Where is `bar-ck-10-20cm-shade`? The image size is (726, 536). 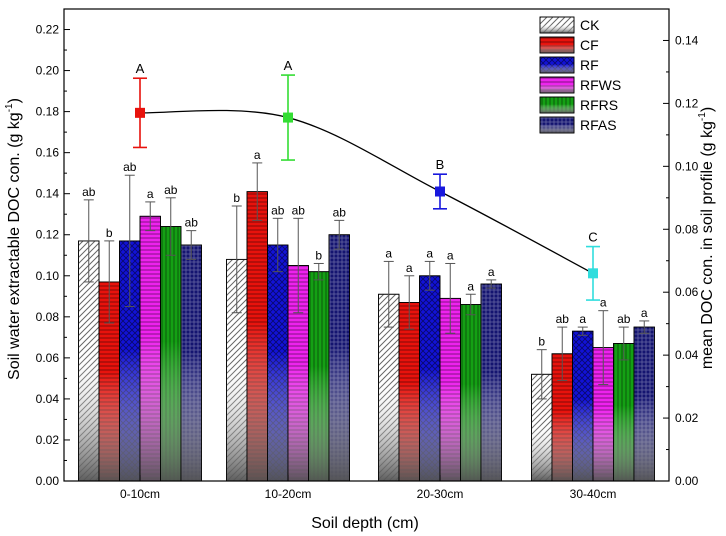 bar-ck-10-20cm-shade is located at coordinates (236, 370).